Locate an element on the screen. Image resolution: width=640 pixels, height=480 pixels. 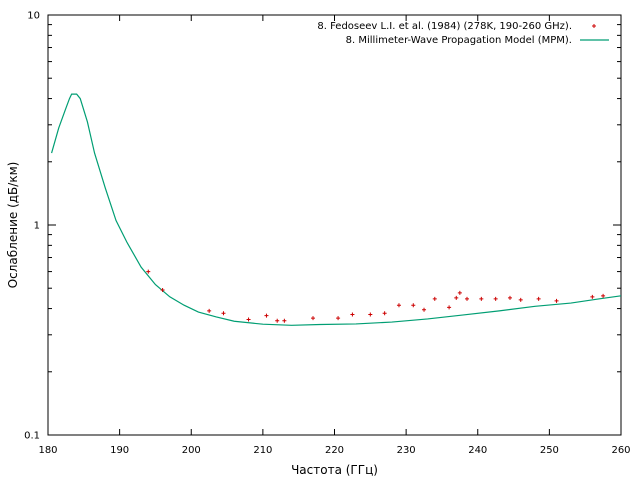
x-tick-label: 240 is located at coordinates (477, 450).